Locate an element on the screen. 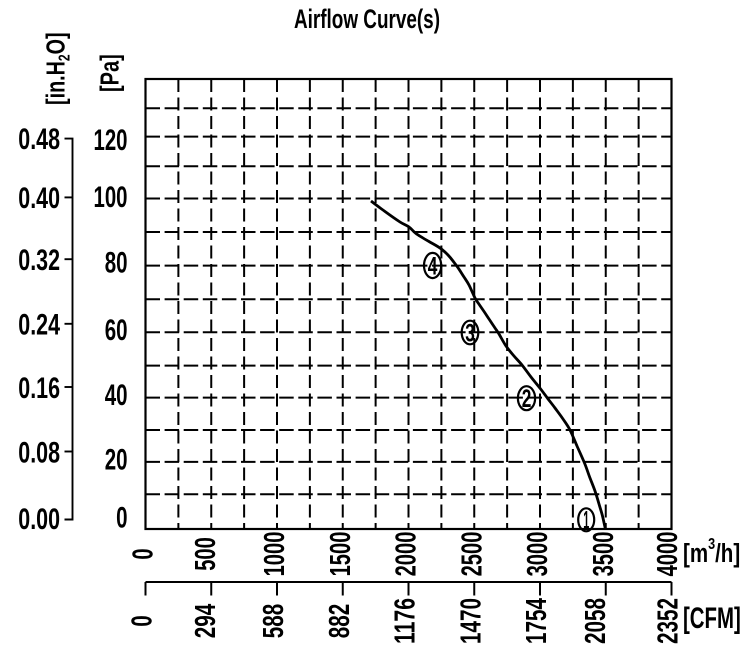 The image size is (753, 647). svg-text: 1000 is located at coordinates (275, 554).